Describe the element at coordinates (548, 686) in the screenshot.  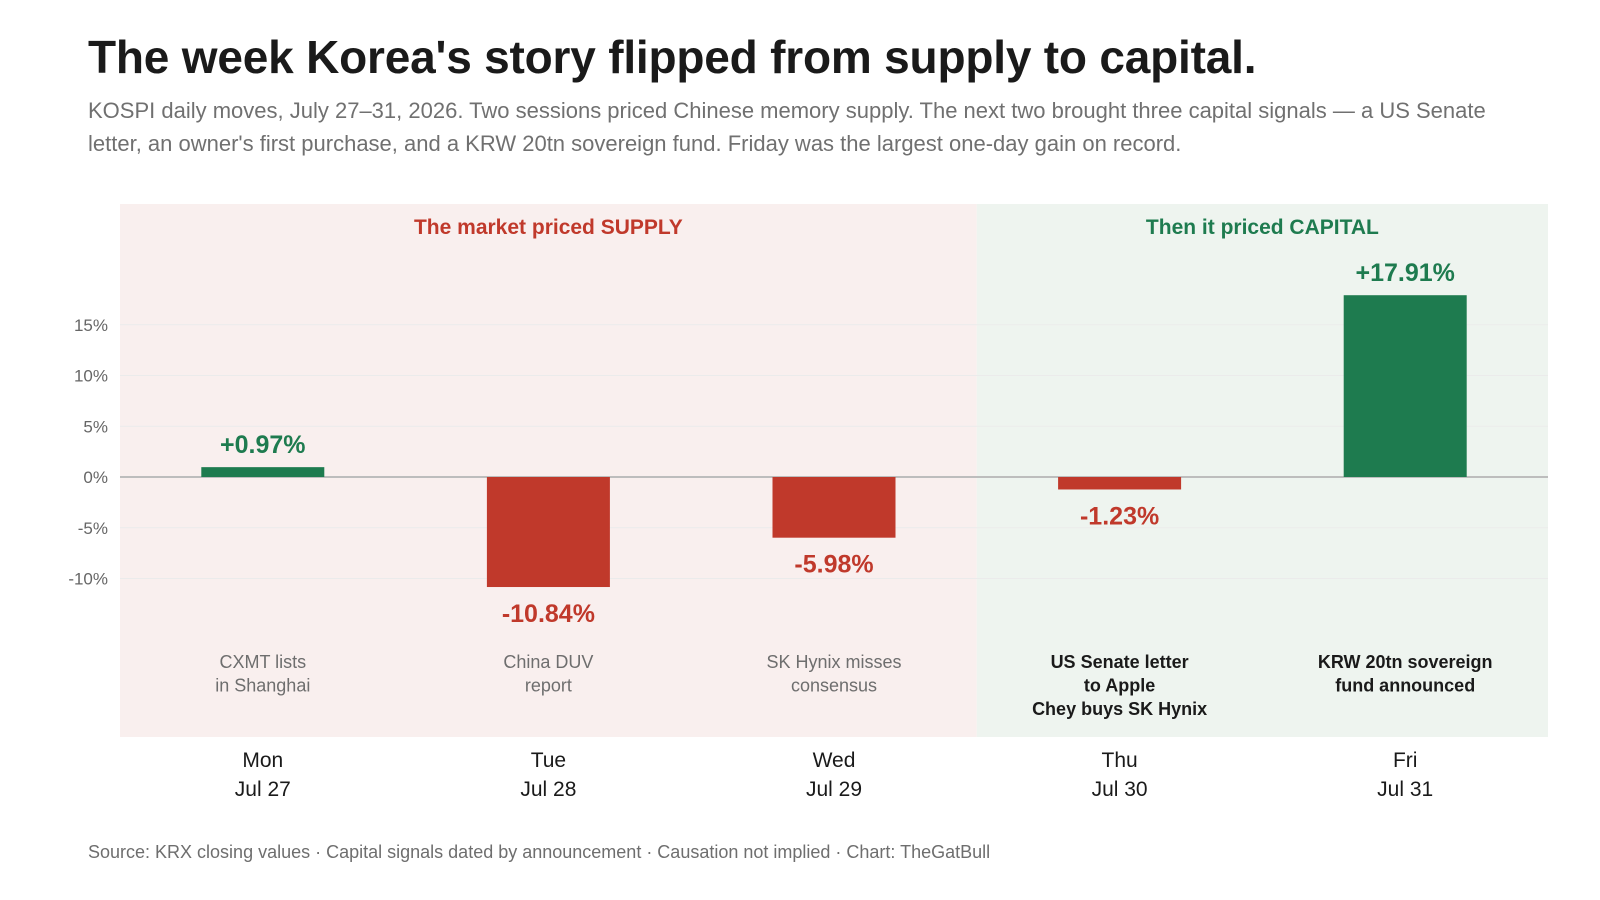
I see `event-annotation: report` at that location.